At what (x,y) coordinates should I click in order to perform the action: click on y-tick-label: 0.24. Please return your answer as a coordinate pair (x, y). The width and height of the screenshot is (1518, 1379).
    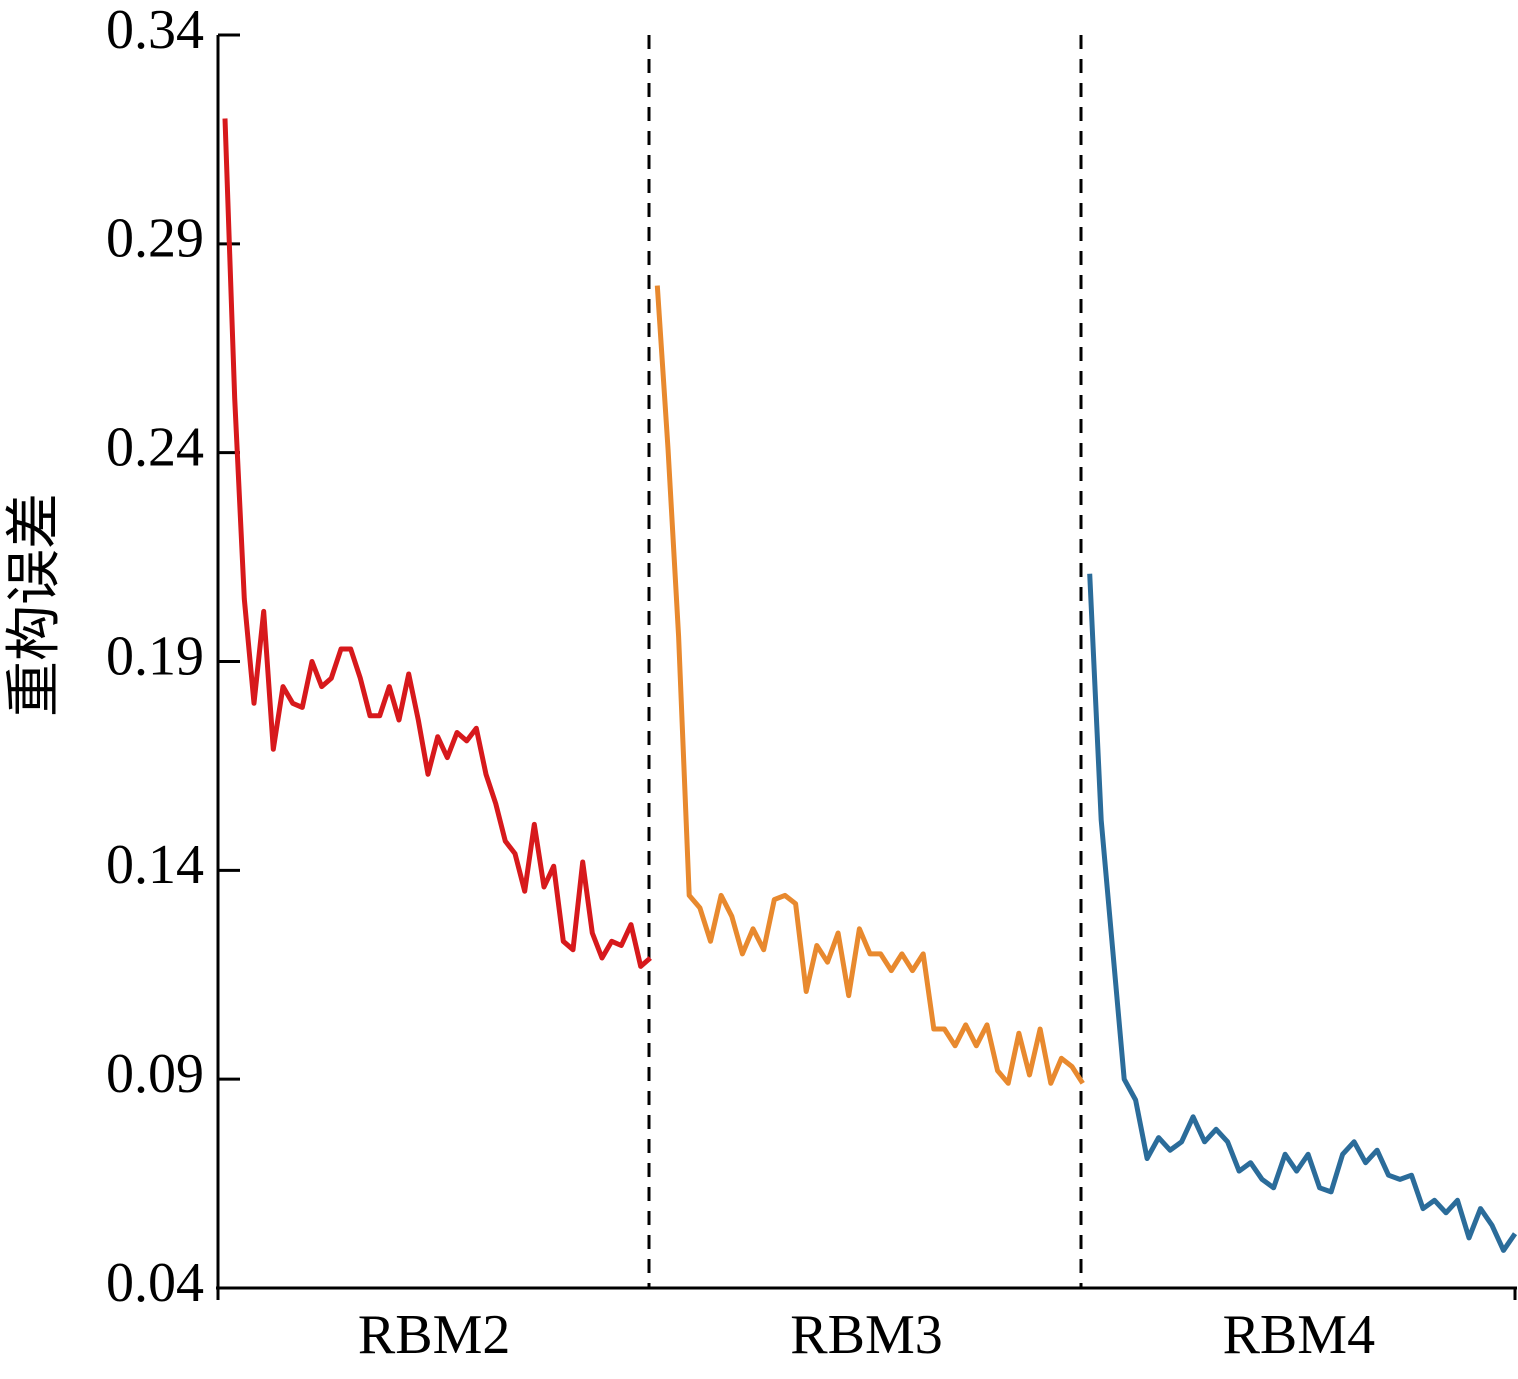
    Looking at the image, I should click on (155, 448).